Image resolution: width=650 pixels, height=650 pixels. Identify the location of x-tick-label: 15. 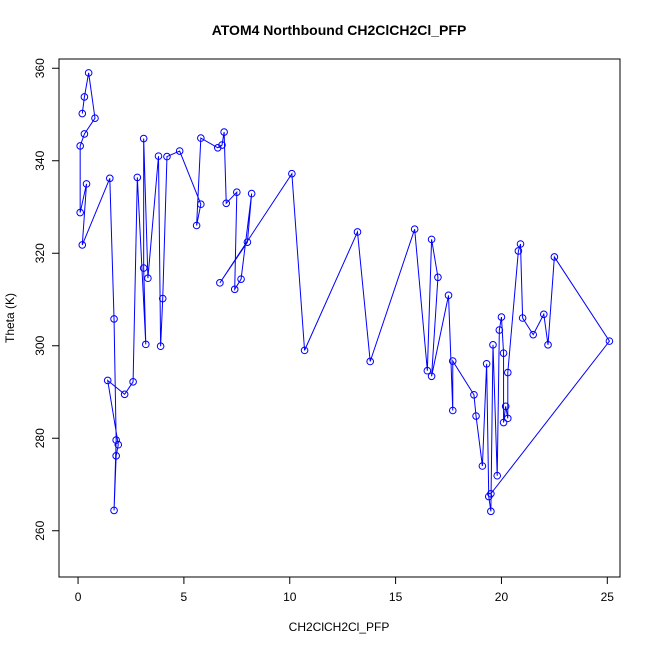
(396, 597).